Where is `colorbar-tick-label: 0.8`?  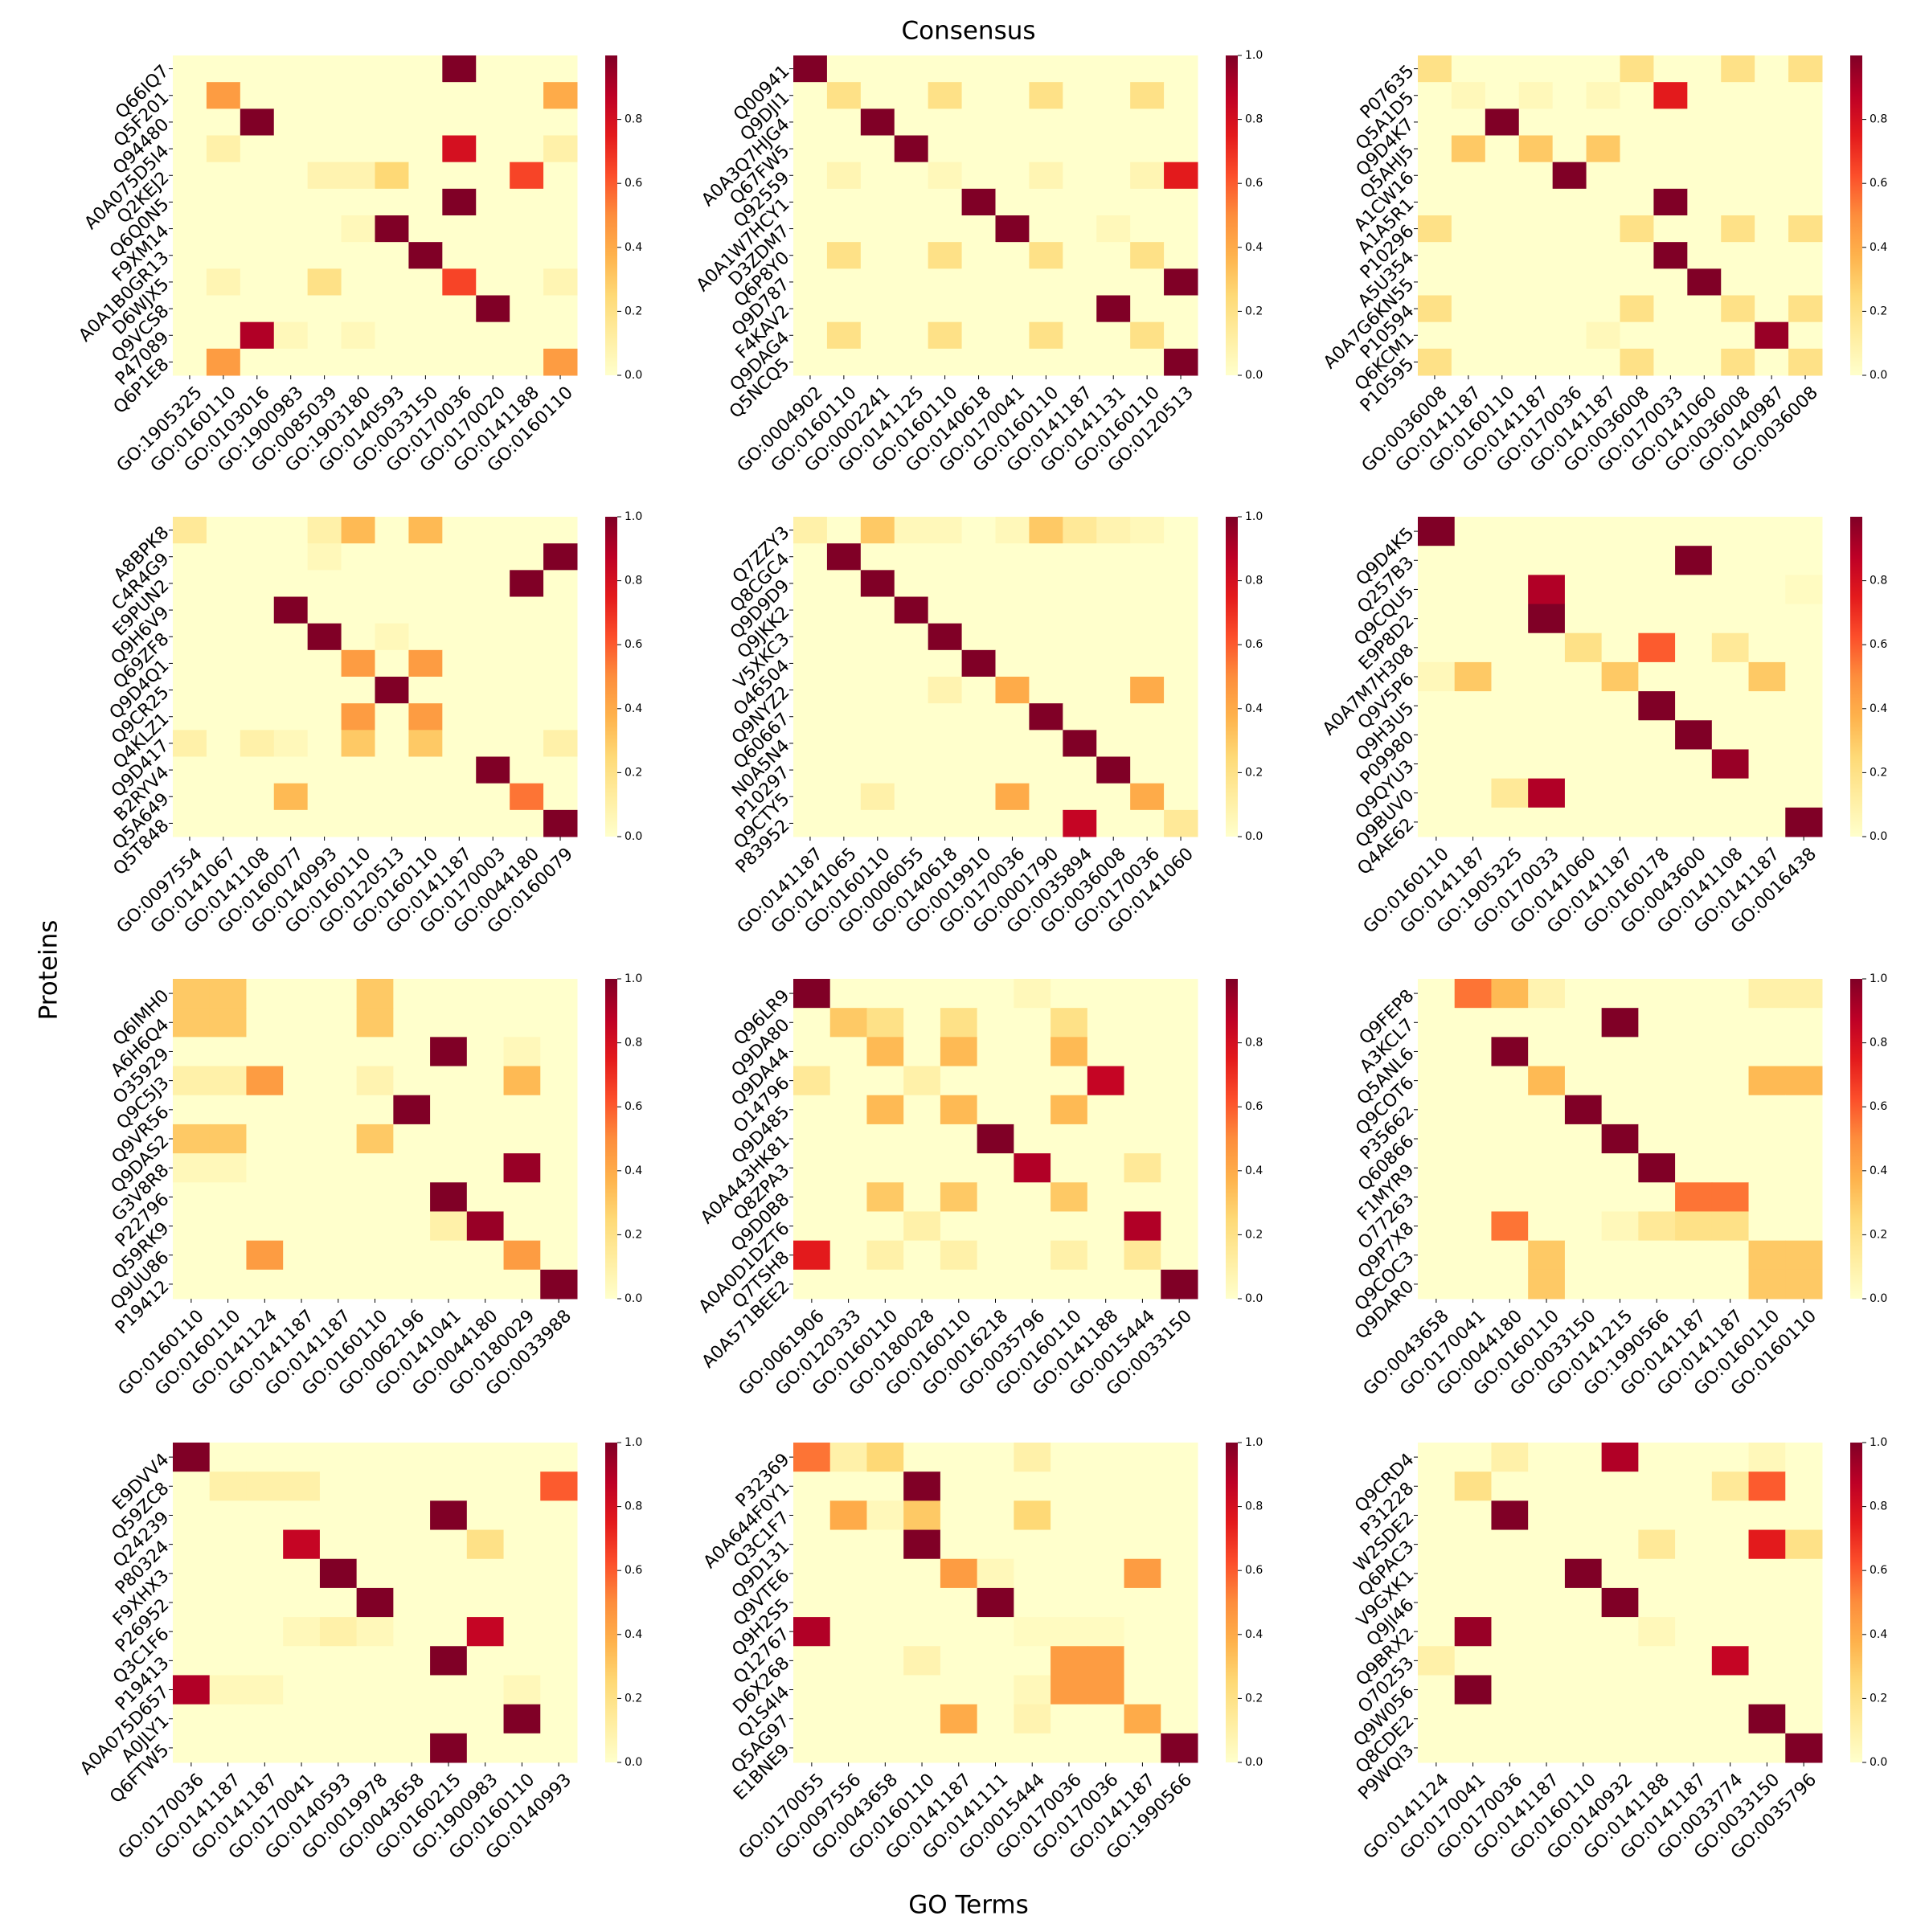 colorbar-tick-label: 0.8 is located at coordinates (633, 581).